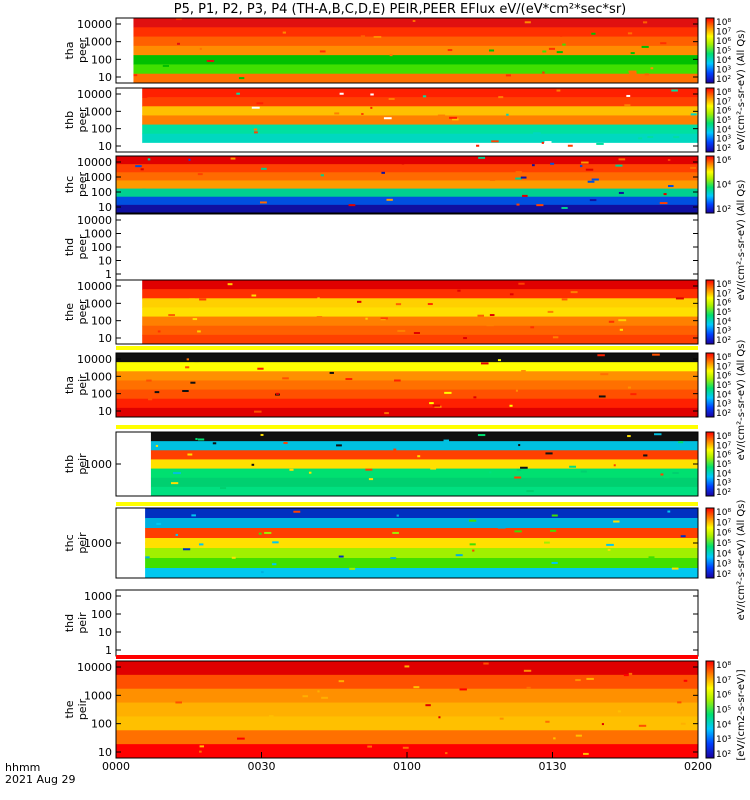 This screenshot has height=800, width=750. I want to click on panel-thd-peir: thd peir 1000 100 10 1, so click(381, 623).